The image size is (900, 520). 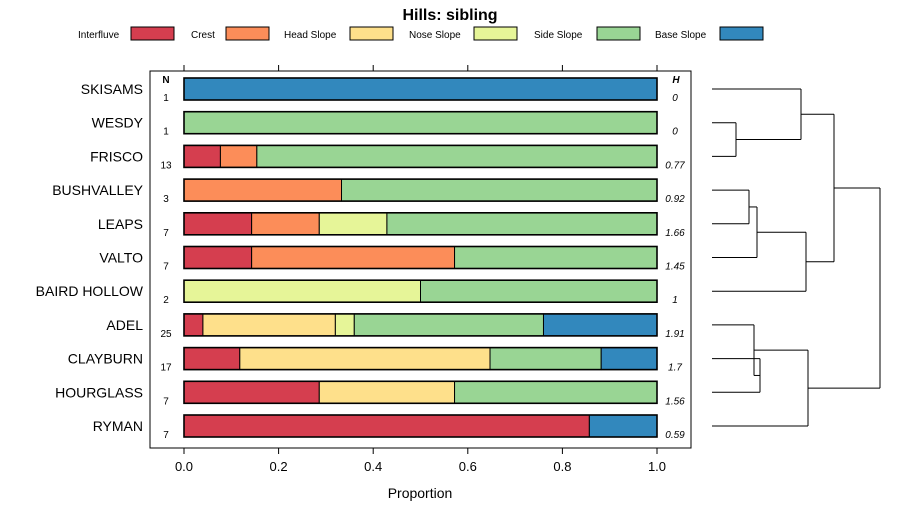 I want to click on bar-row-valto: VALTO 7 1.45, so click(x=392, y=259).